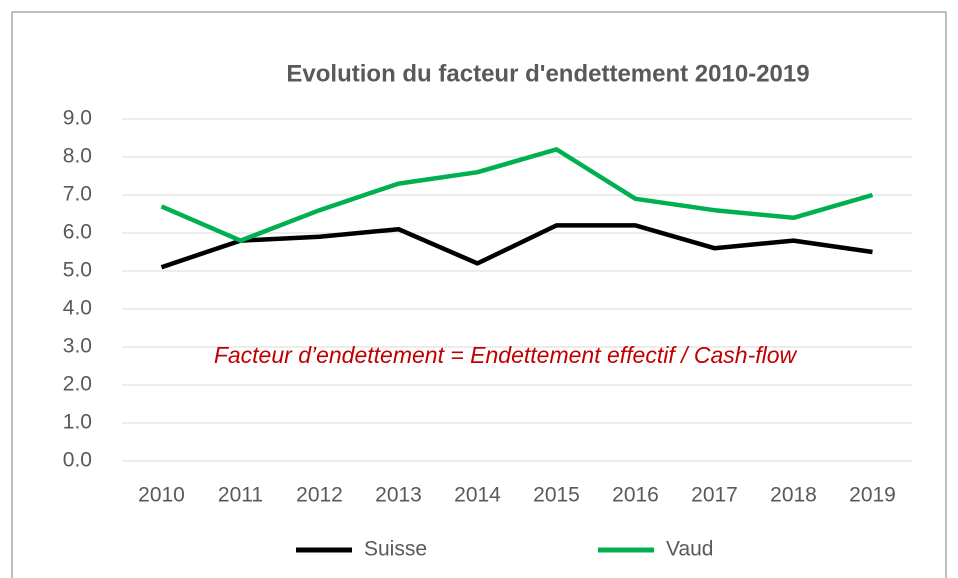 This screenshot has width=958, height=578. What do you see at coordinates (714, 495) in the screenshot?
I see `x-tick-label: 2017` at bounding box center [714, 495].